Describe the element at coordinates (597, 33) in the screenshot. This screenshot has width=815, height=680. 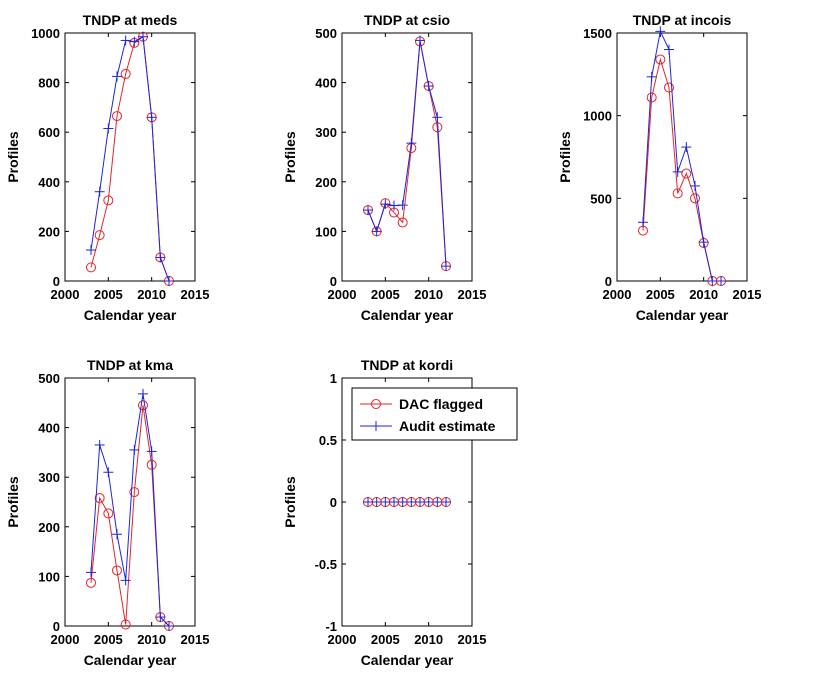
I see `y-tick-label: 1500` at that location.